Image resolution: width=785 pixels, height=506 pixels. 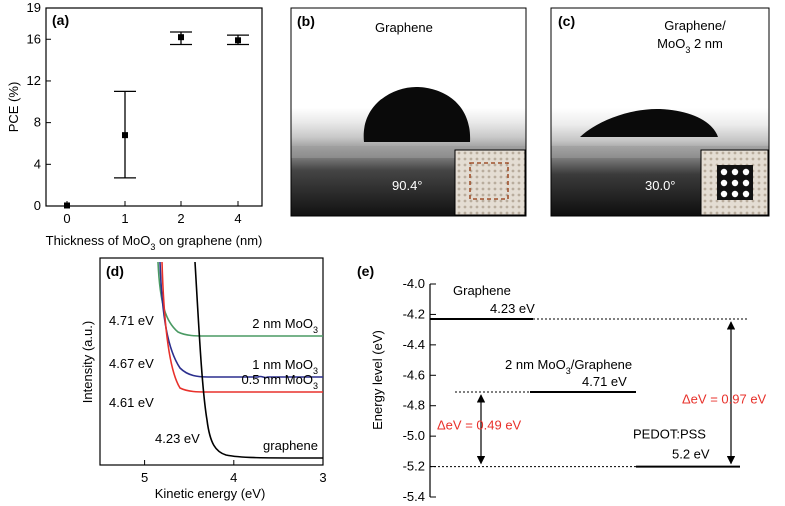 I want to click on panel-a-ylabel: PCE (%), so click(x=13, y=107).